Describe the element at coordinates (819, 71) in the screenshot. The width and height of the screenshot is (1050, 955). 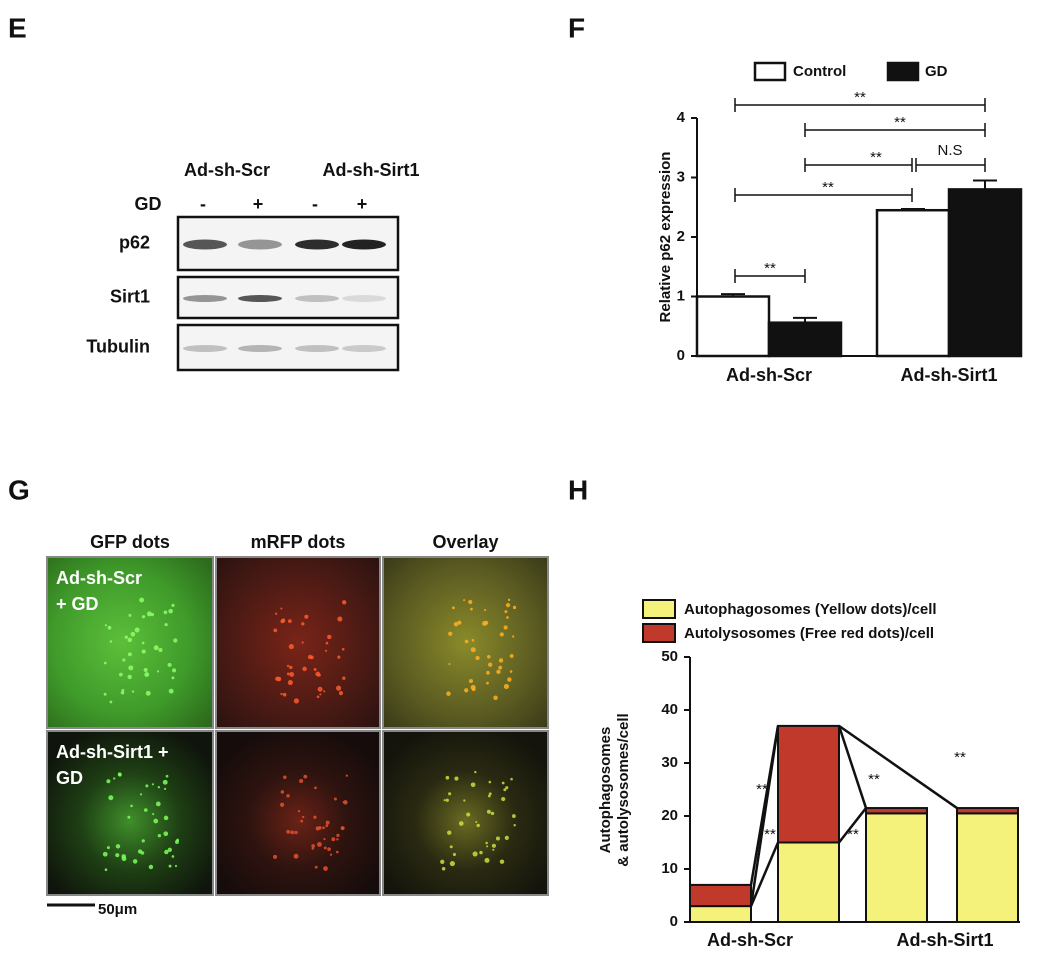
I see `legend-label: Control` at that location.